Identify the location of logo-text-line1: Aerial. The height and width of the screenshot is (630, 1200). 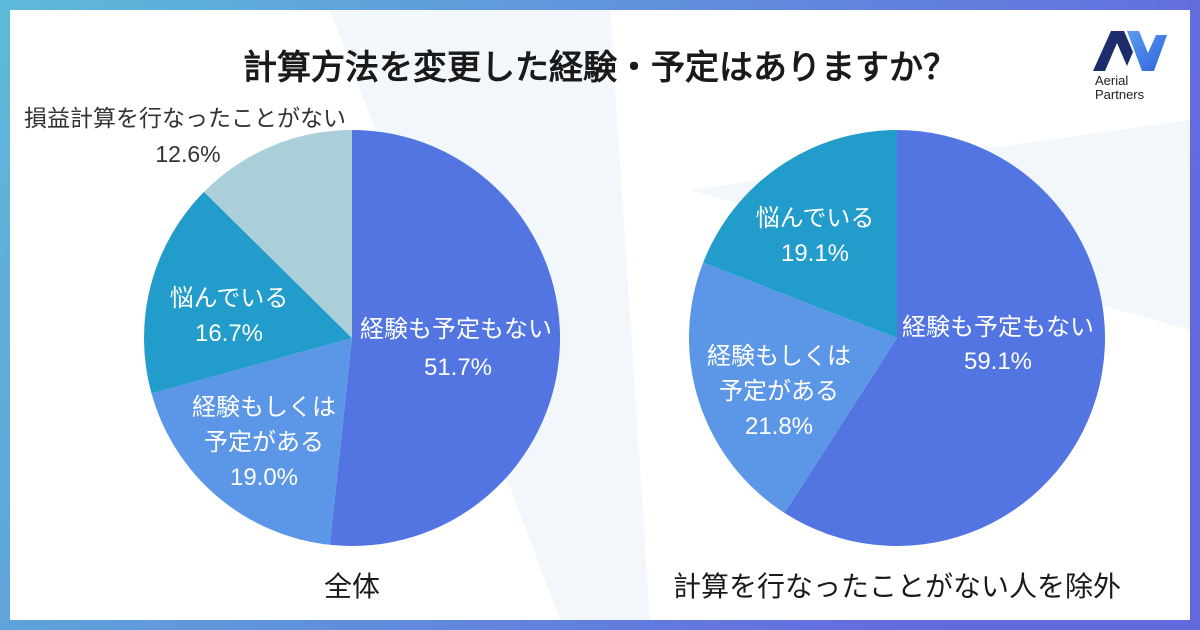
(1111, 80).